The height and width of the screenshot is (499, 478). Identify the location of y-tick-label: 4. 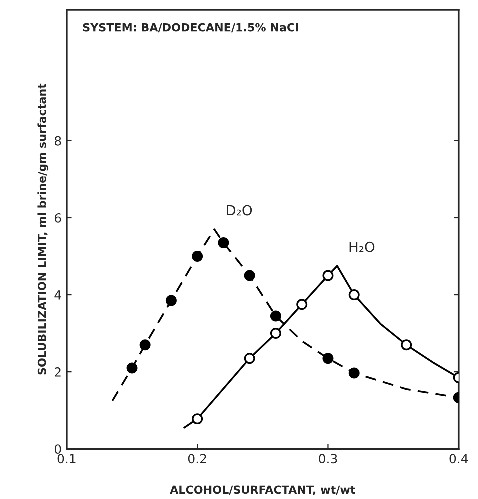
(58, 295).